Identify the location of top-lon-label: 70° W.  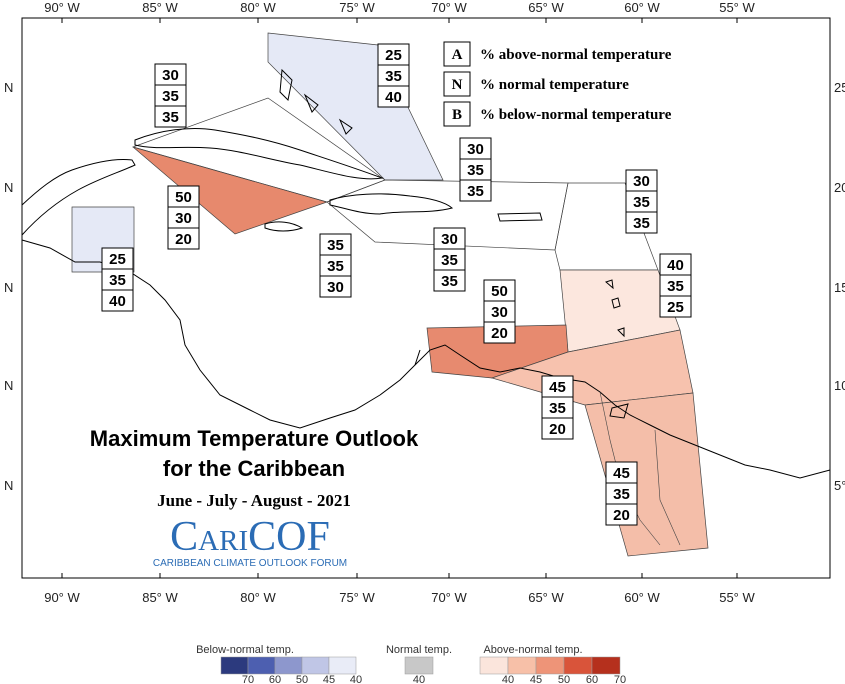
(449, 7).